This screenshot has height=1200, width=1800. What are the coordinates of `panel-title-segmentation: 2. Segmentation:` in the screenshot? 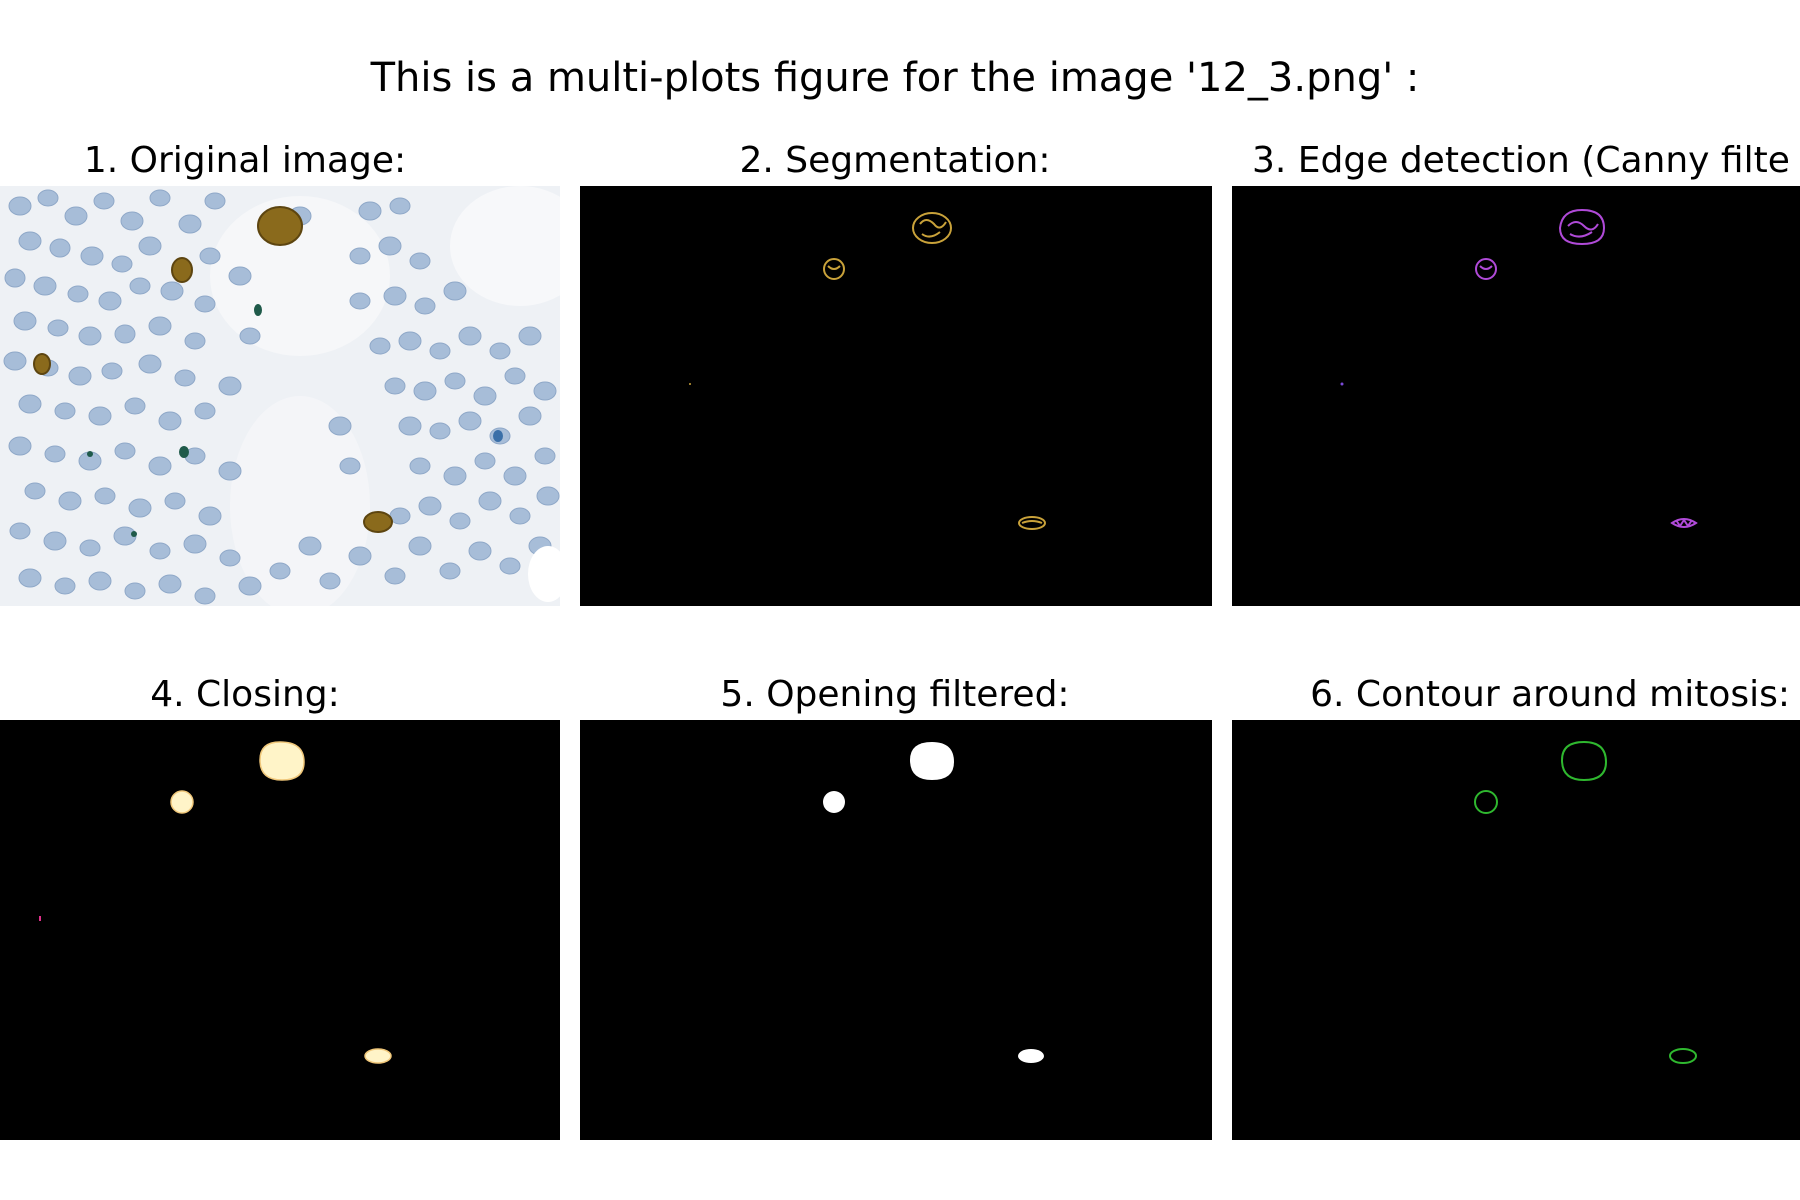 It's located at (895, 160).